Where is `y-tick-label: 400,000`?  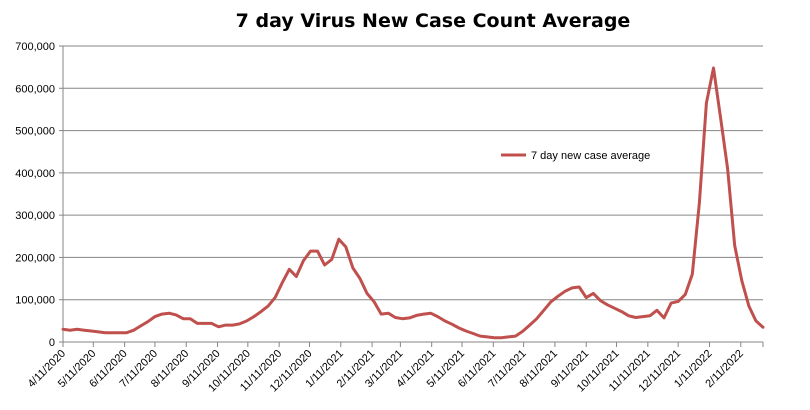
y-tick-label: 400,000 is located at coordinates (35, 174).